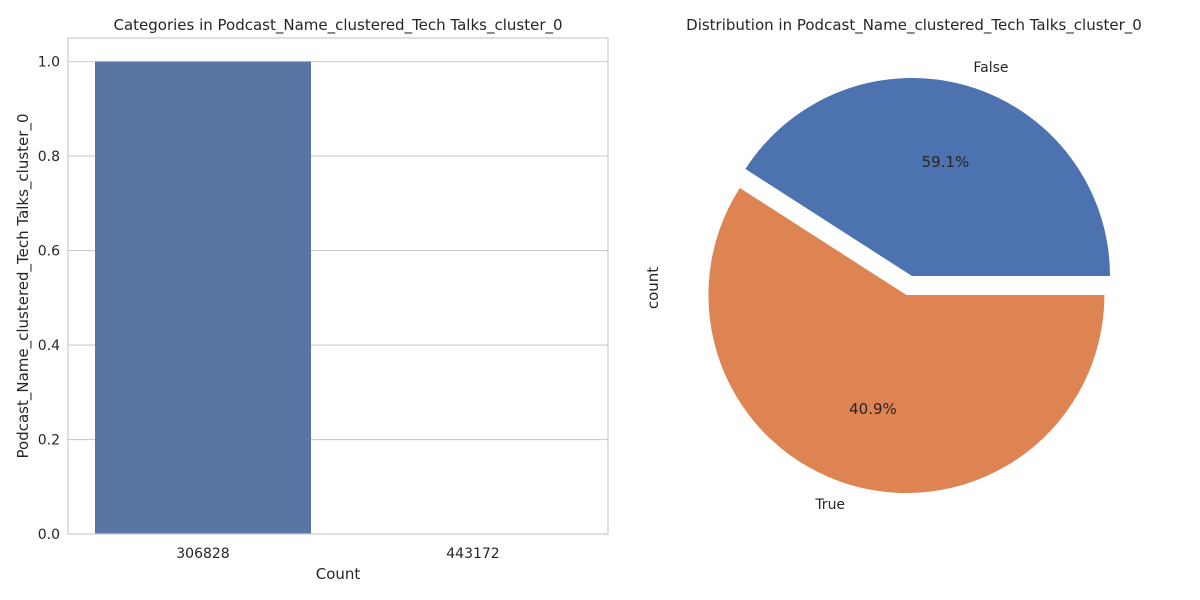 This screenshot has width=1200, height=600. Describe the element at coordinates (472, 554) in the screenshot. I see `bar-x-tick-label: 443172` at that location.